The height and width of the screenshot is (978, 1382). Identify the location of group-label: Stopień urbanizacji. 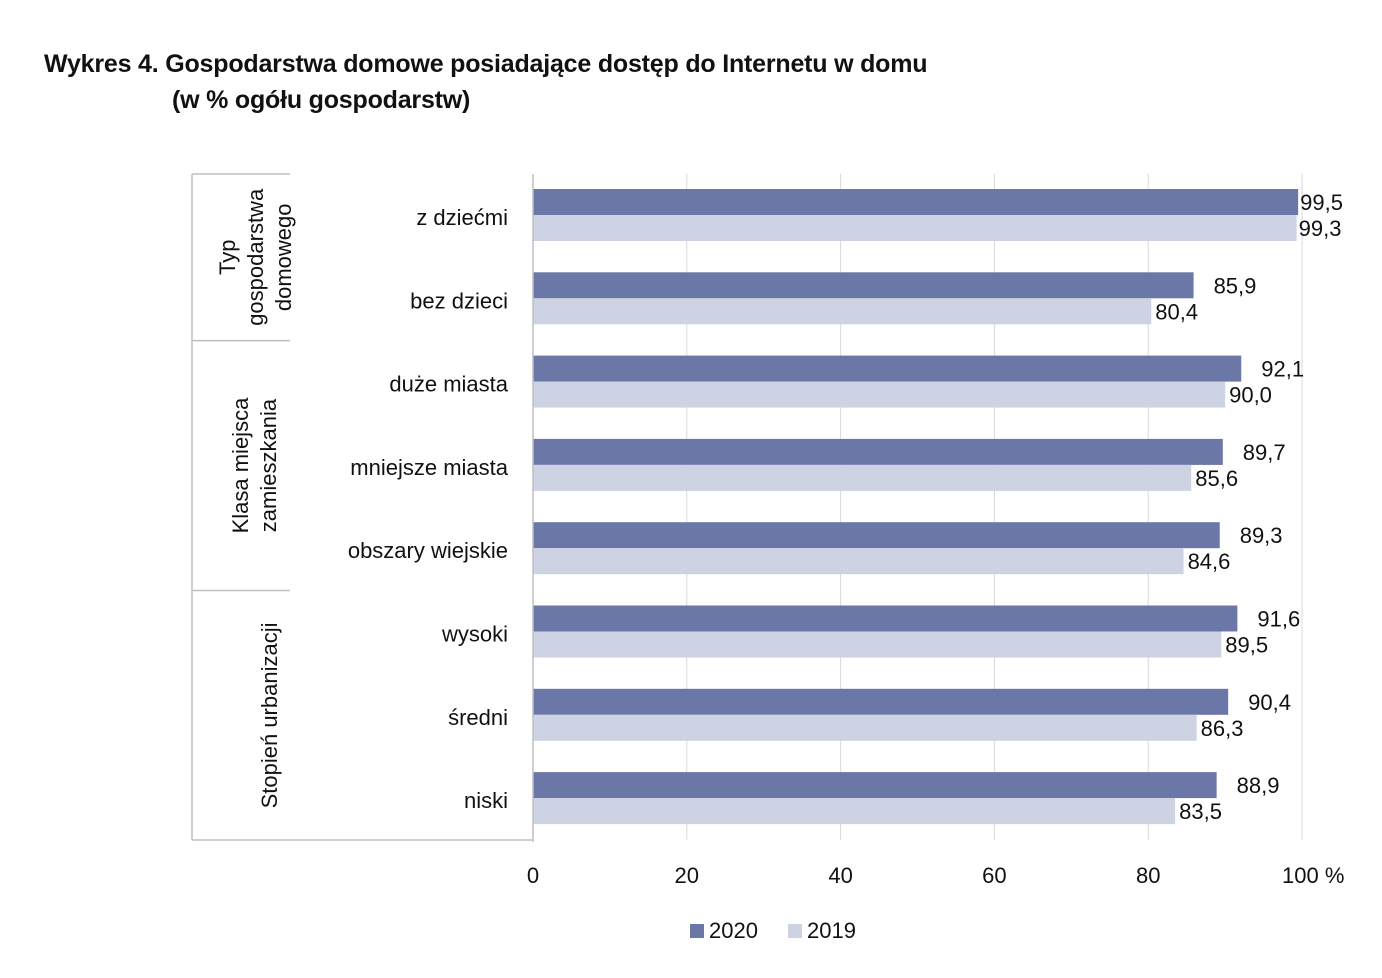
(269, 715).